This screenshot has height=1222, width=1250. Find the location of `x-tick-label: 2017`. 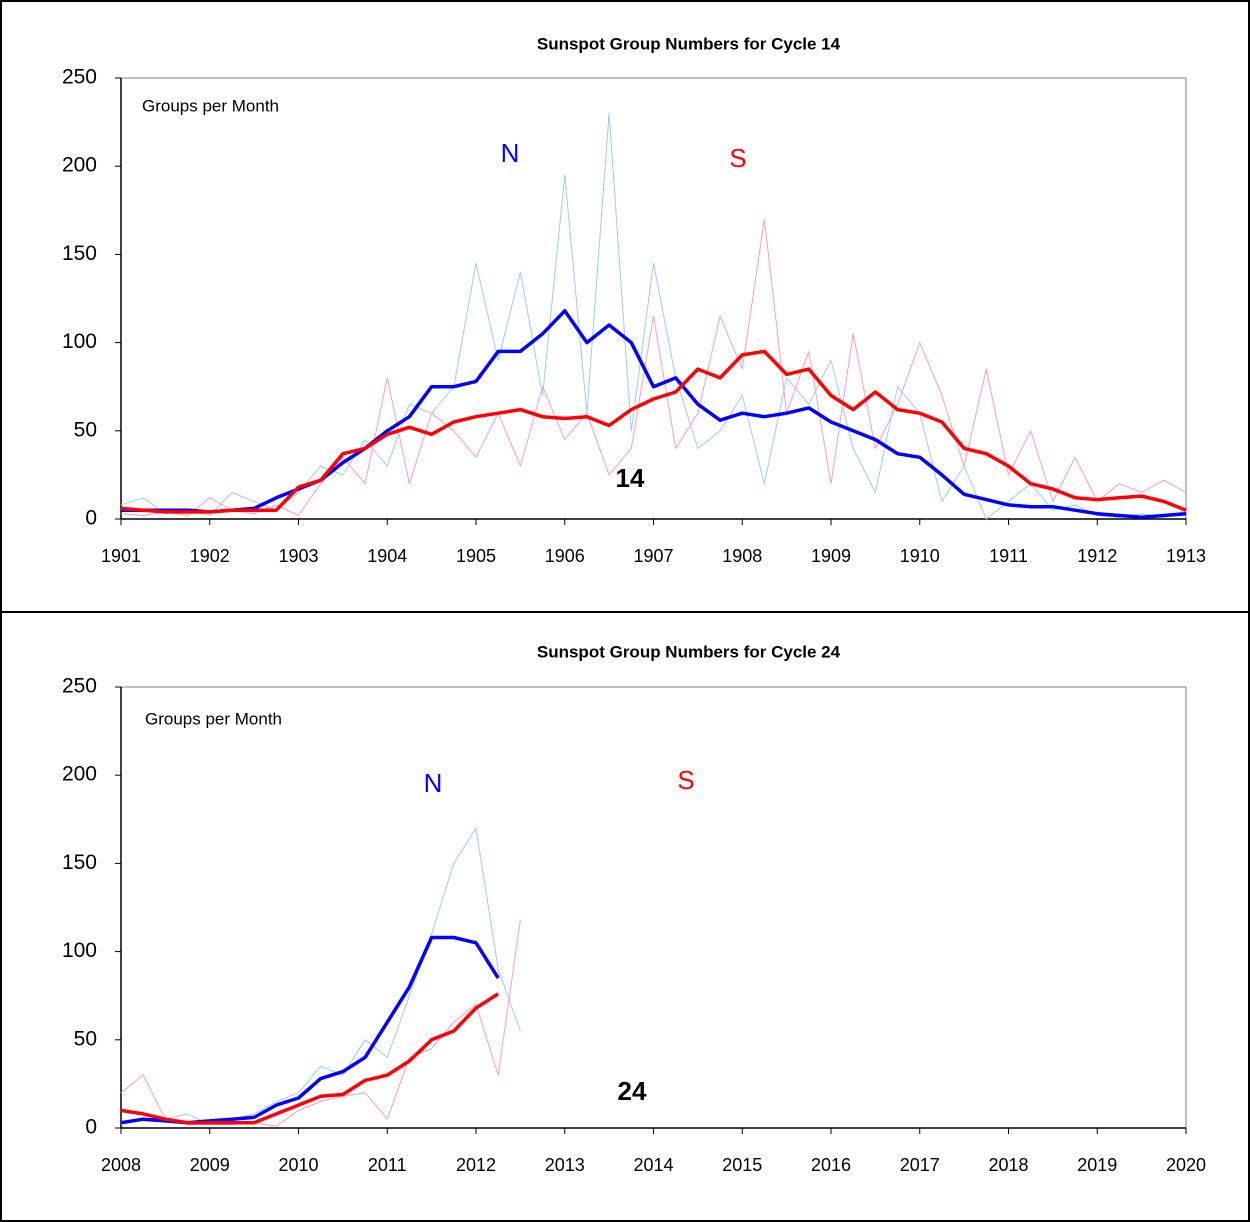

x-tick-label: 2017 is located at coordinates (920, 1165).